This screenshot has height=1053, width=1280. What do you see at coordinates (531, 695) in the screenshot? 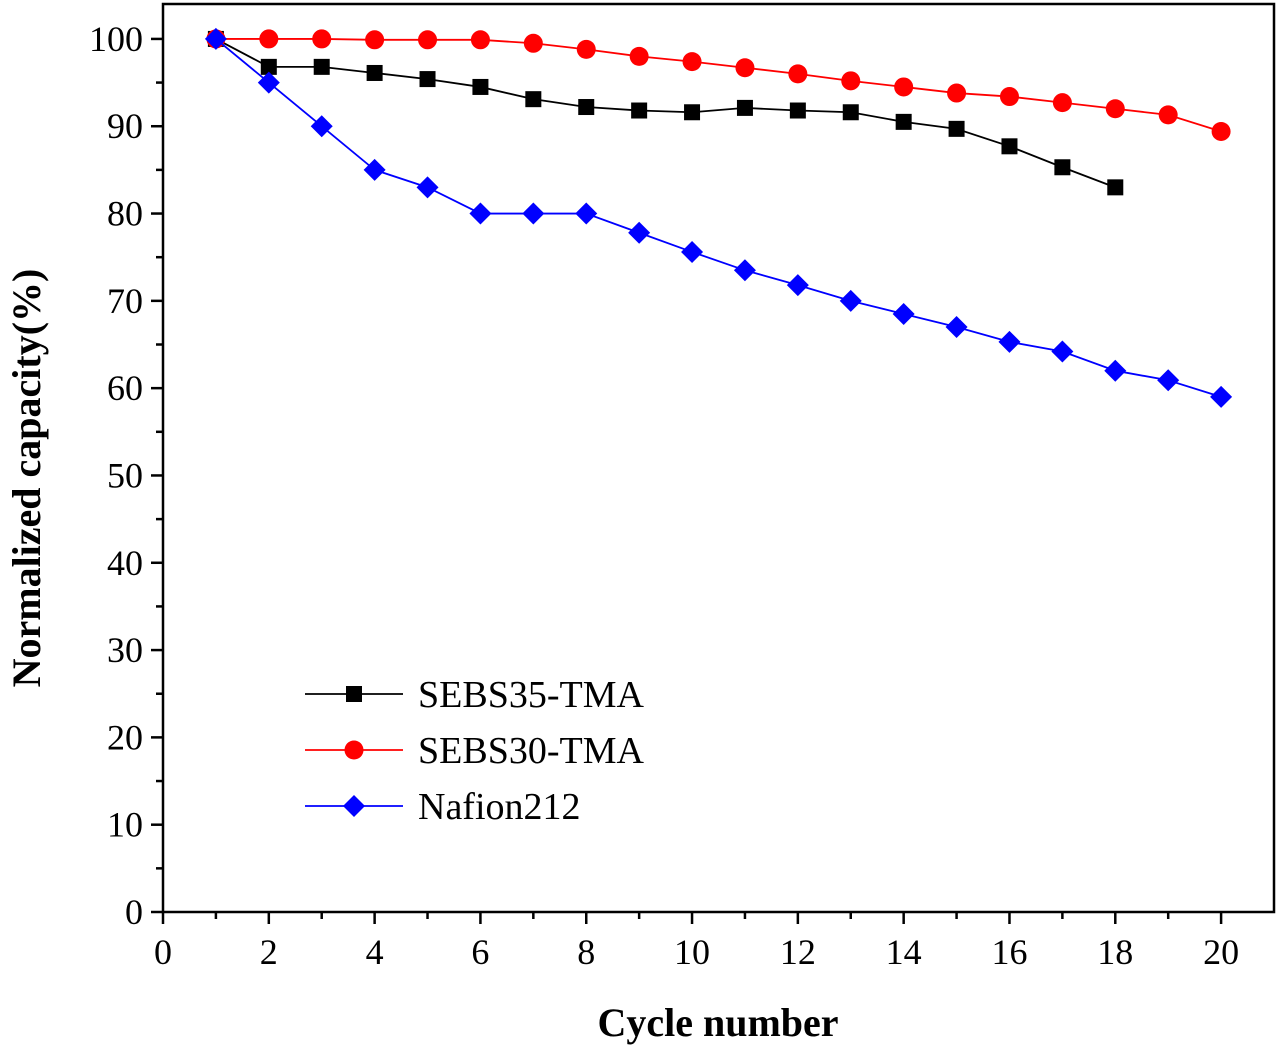
I see `legend-label: SEBS35-TMA` at bounding box center [531, 695].